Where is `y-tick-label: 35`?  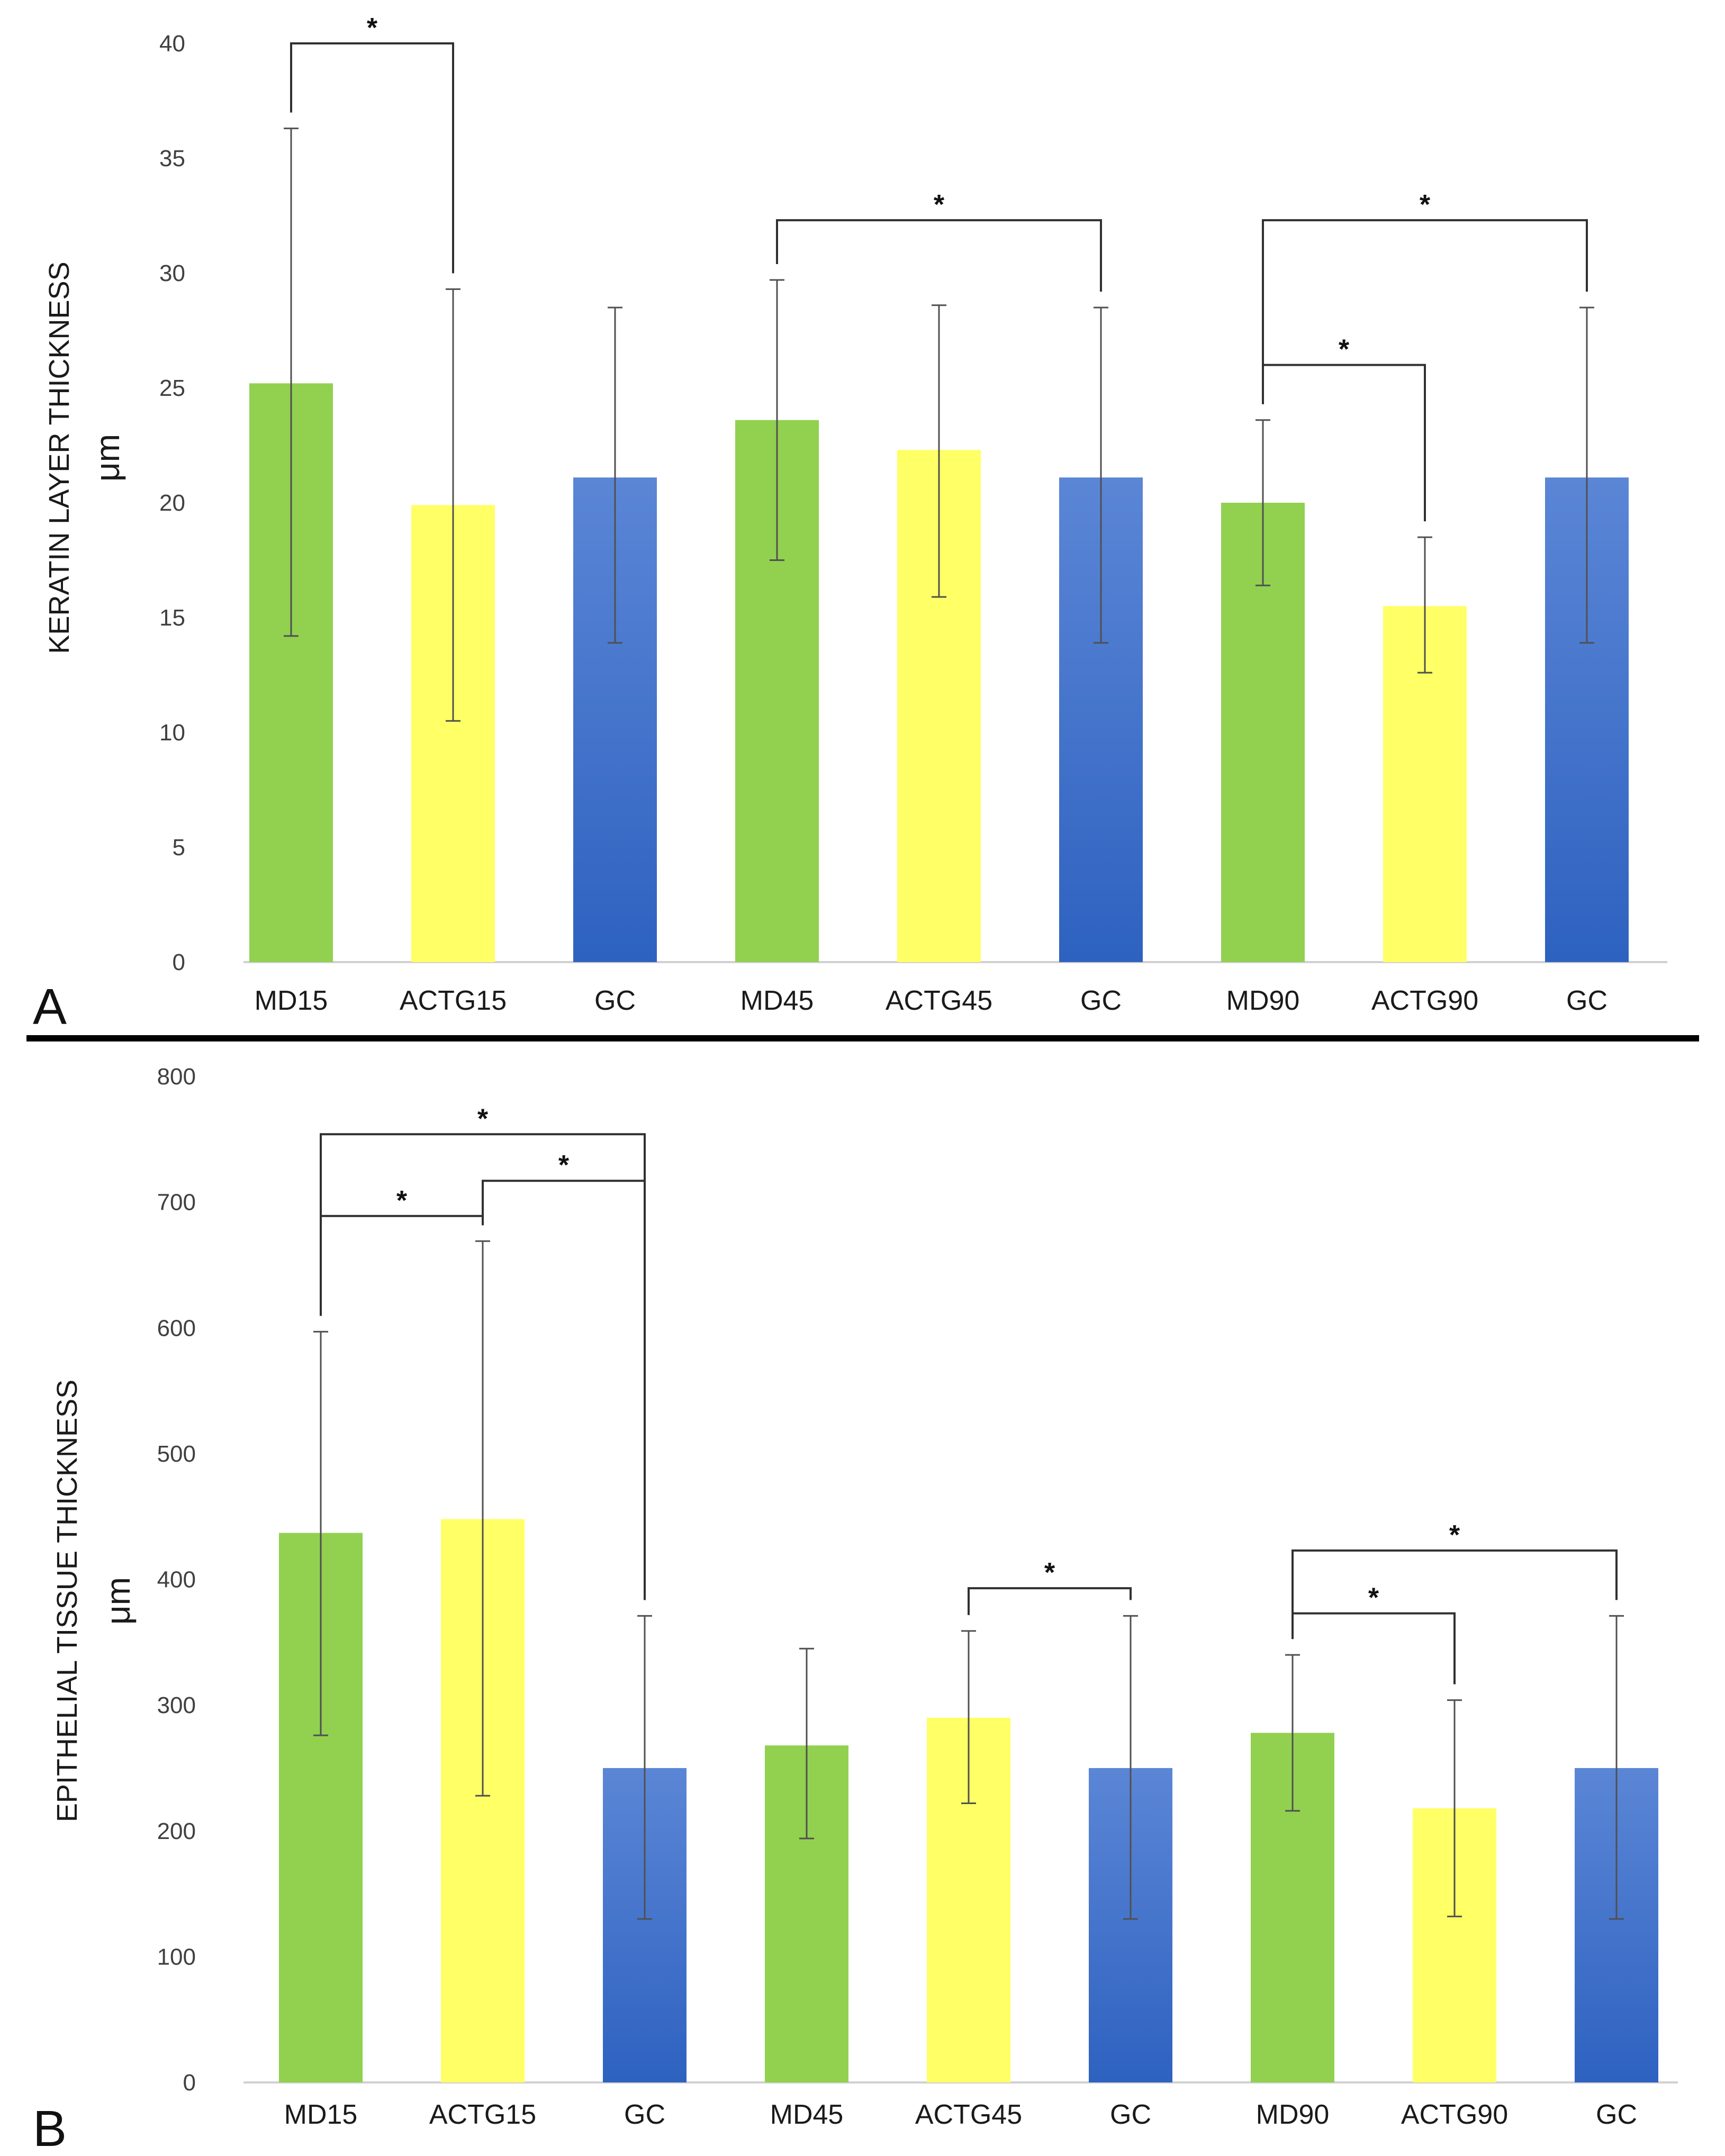 y-tick-label: 35 is located at coordinates (172, 158).